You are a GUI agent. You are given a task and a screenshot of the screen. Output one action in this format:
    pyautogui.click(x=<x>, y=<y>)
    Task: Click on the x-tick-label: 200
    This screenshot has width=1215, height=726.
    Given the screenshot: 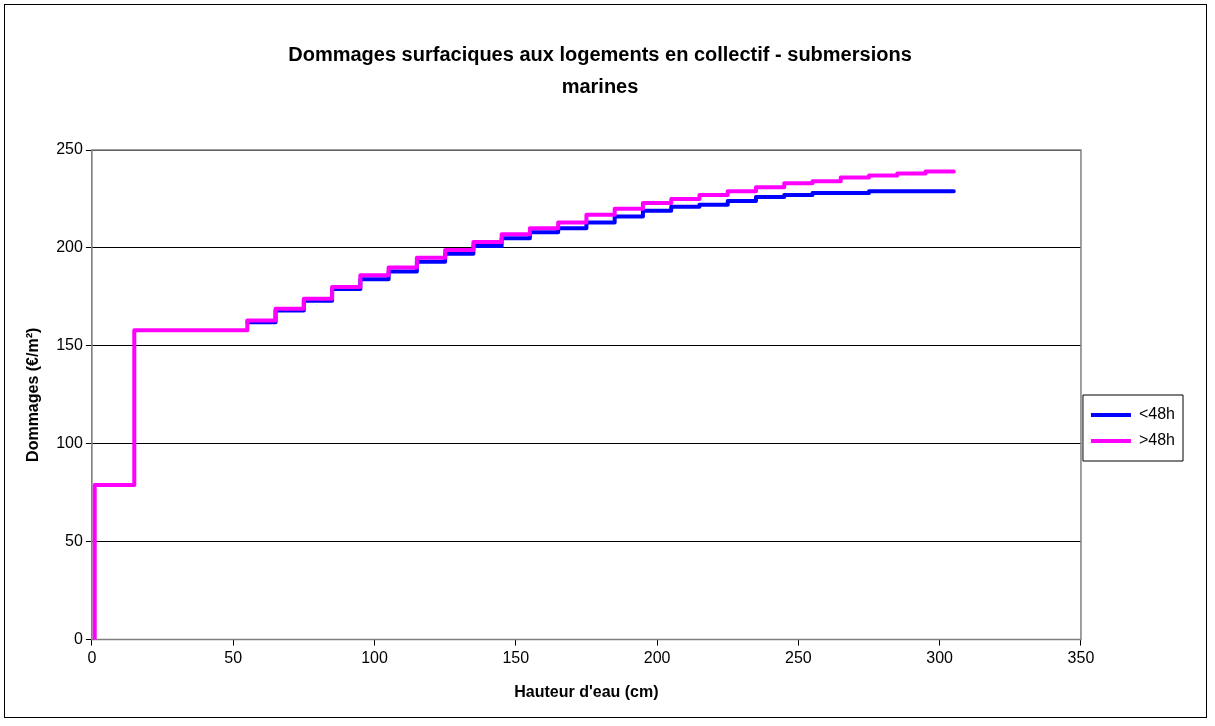 What is the action you would take?
    pyautogui.click(x=657, y=657)
    